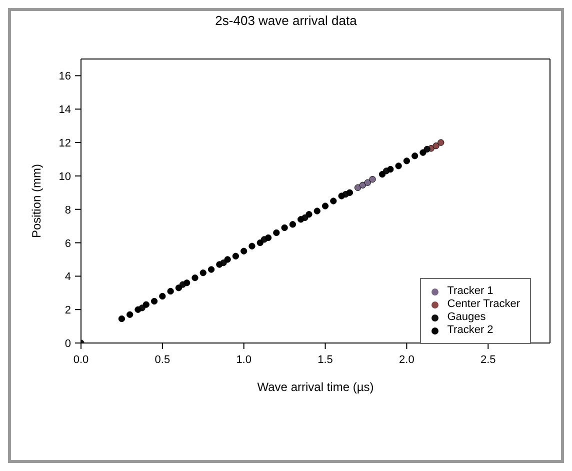 Image resolution: width=572 pixels, height=471 pixels. I want to click on legend-label: Tracker 1, so click(470, 291).